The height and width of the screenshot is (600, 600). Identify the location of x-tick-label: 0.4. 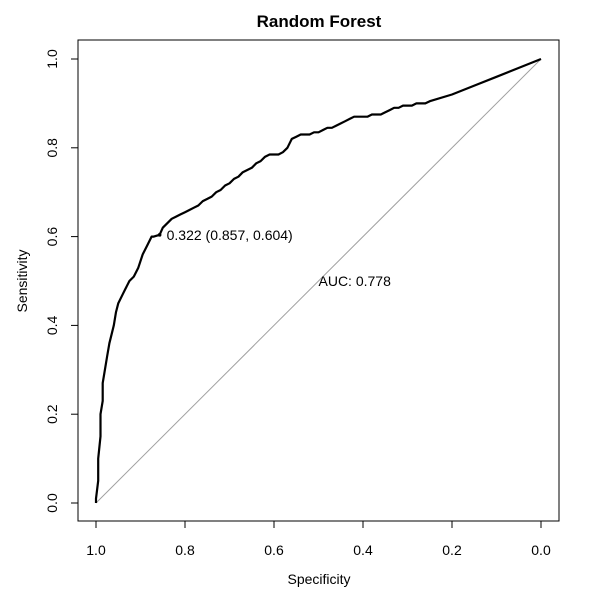
(363, 550).